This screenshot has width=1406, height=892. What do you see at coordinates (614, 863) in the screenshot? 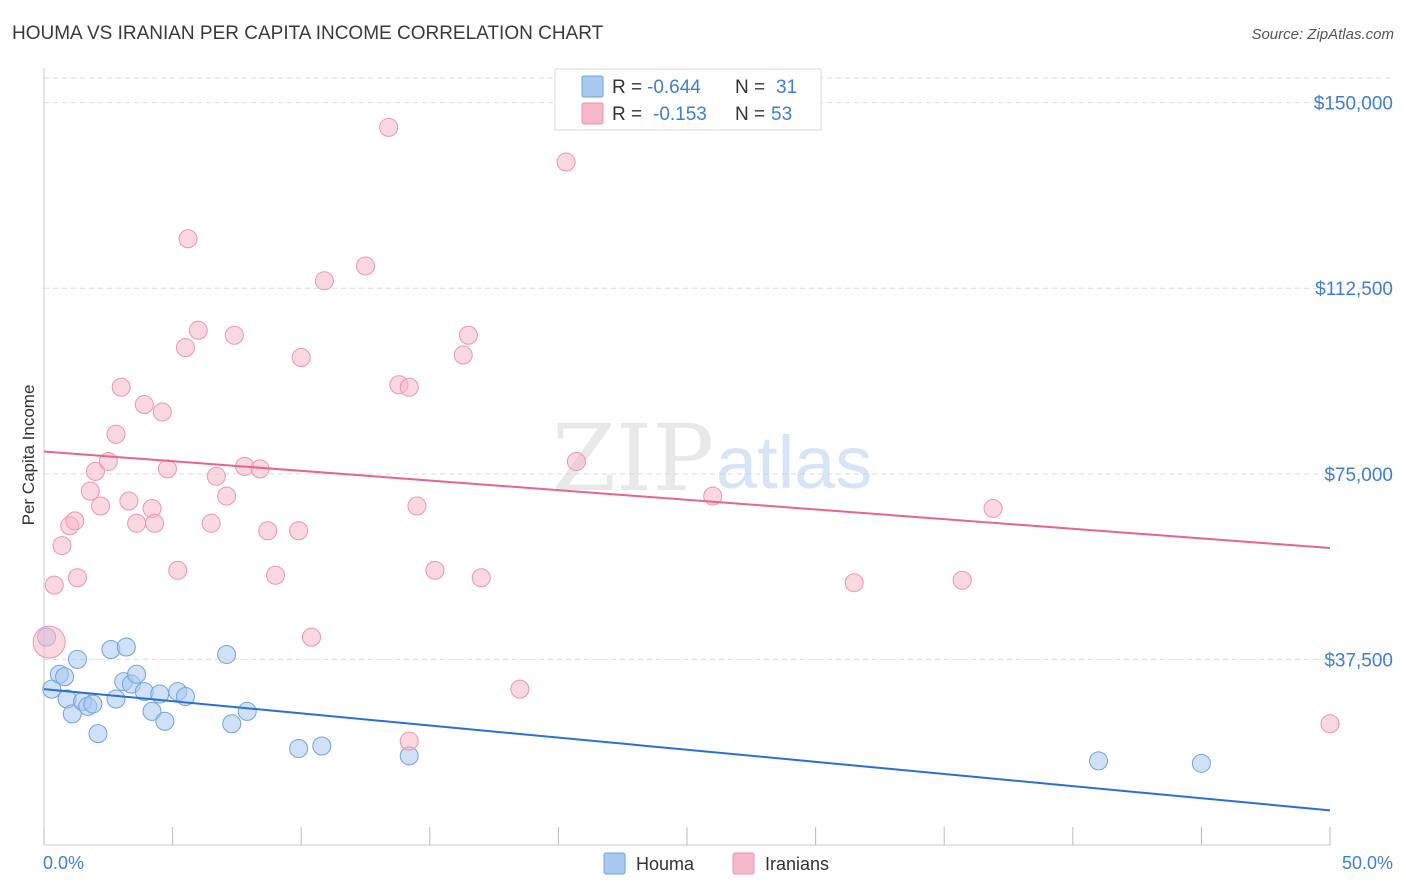
I see `legend-bottom-houma-swatch` at bounding box center [614, 863].